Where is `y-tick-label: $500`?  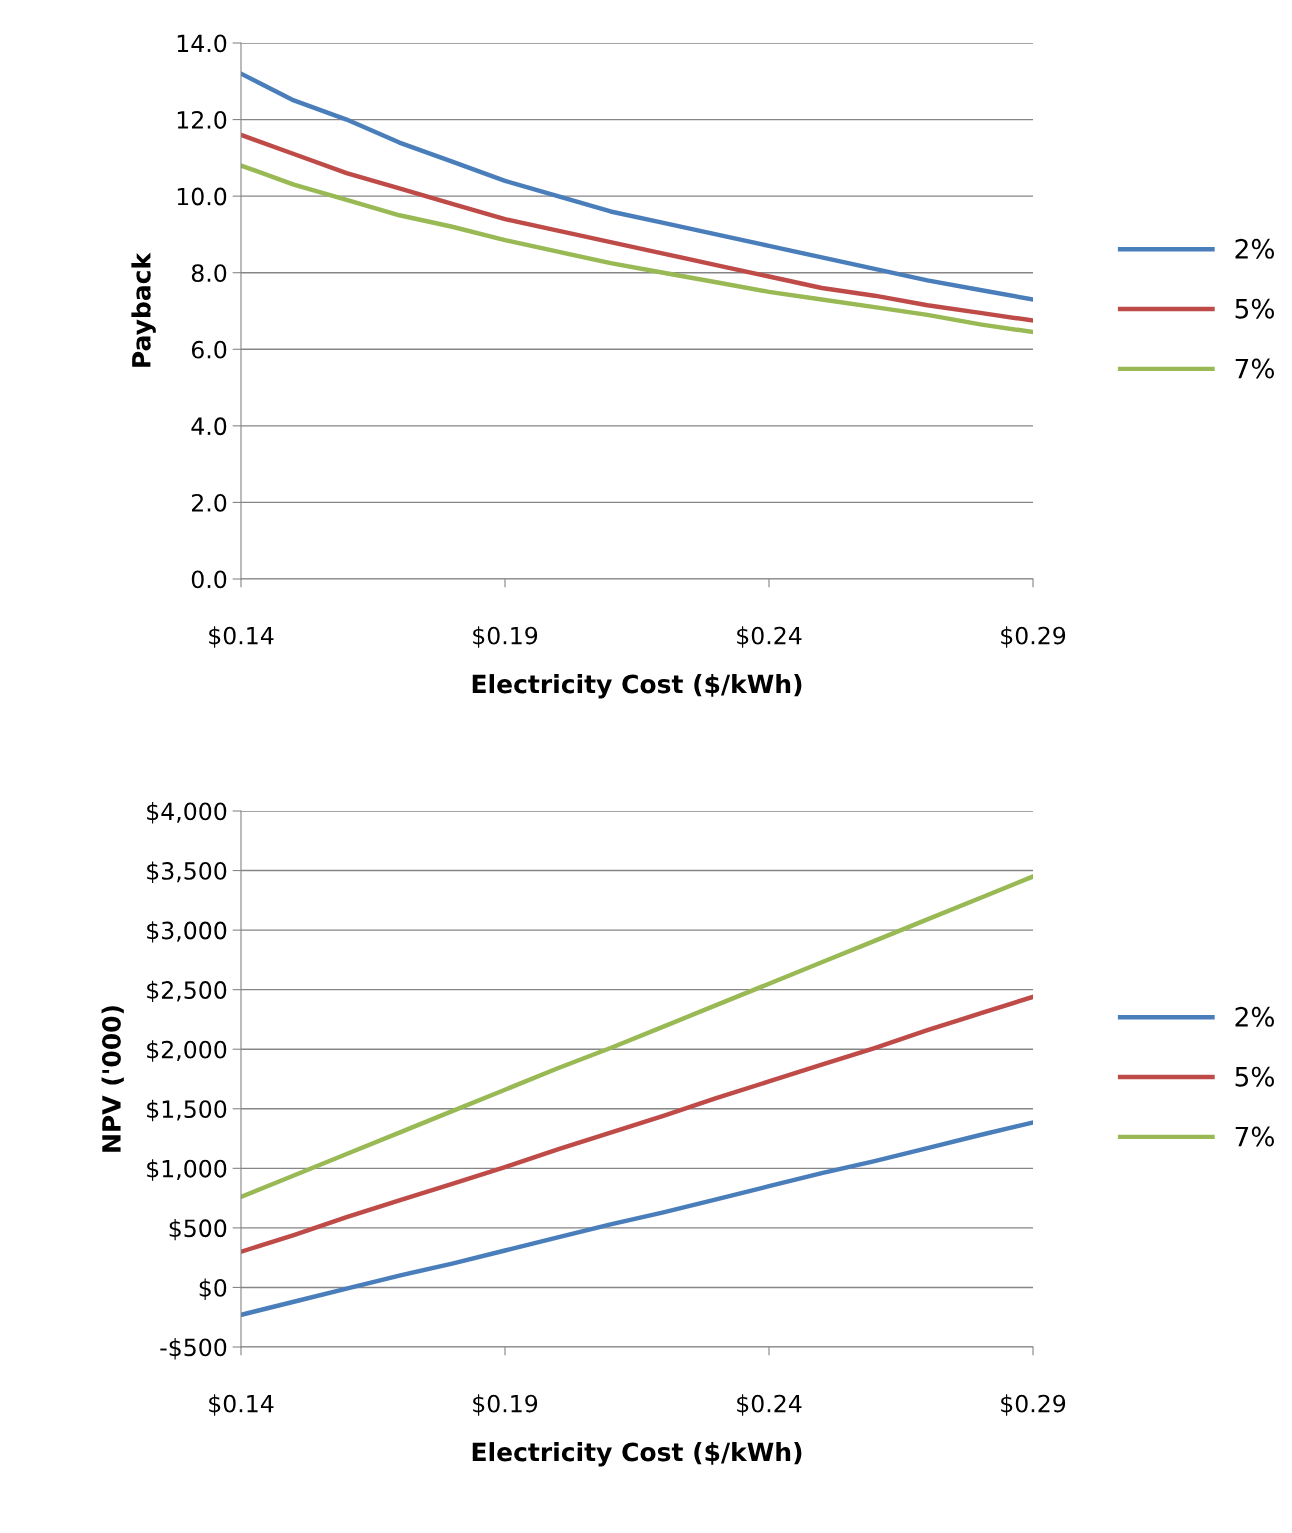 y-tick-label: $500 is located at coordinates (198, 1229).